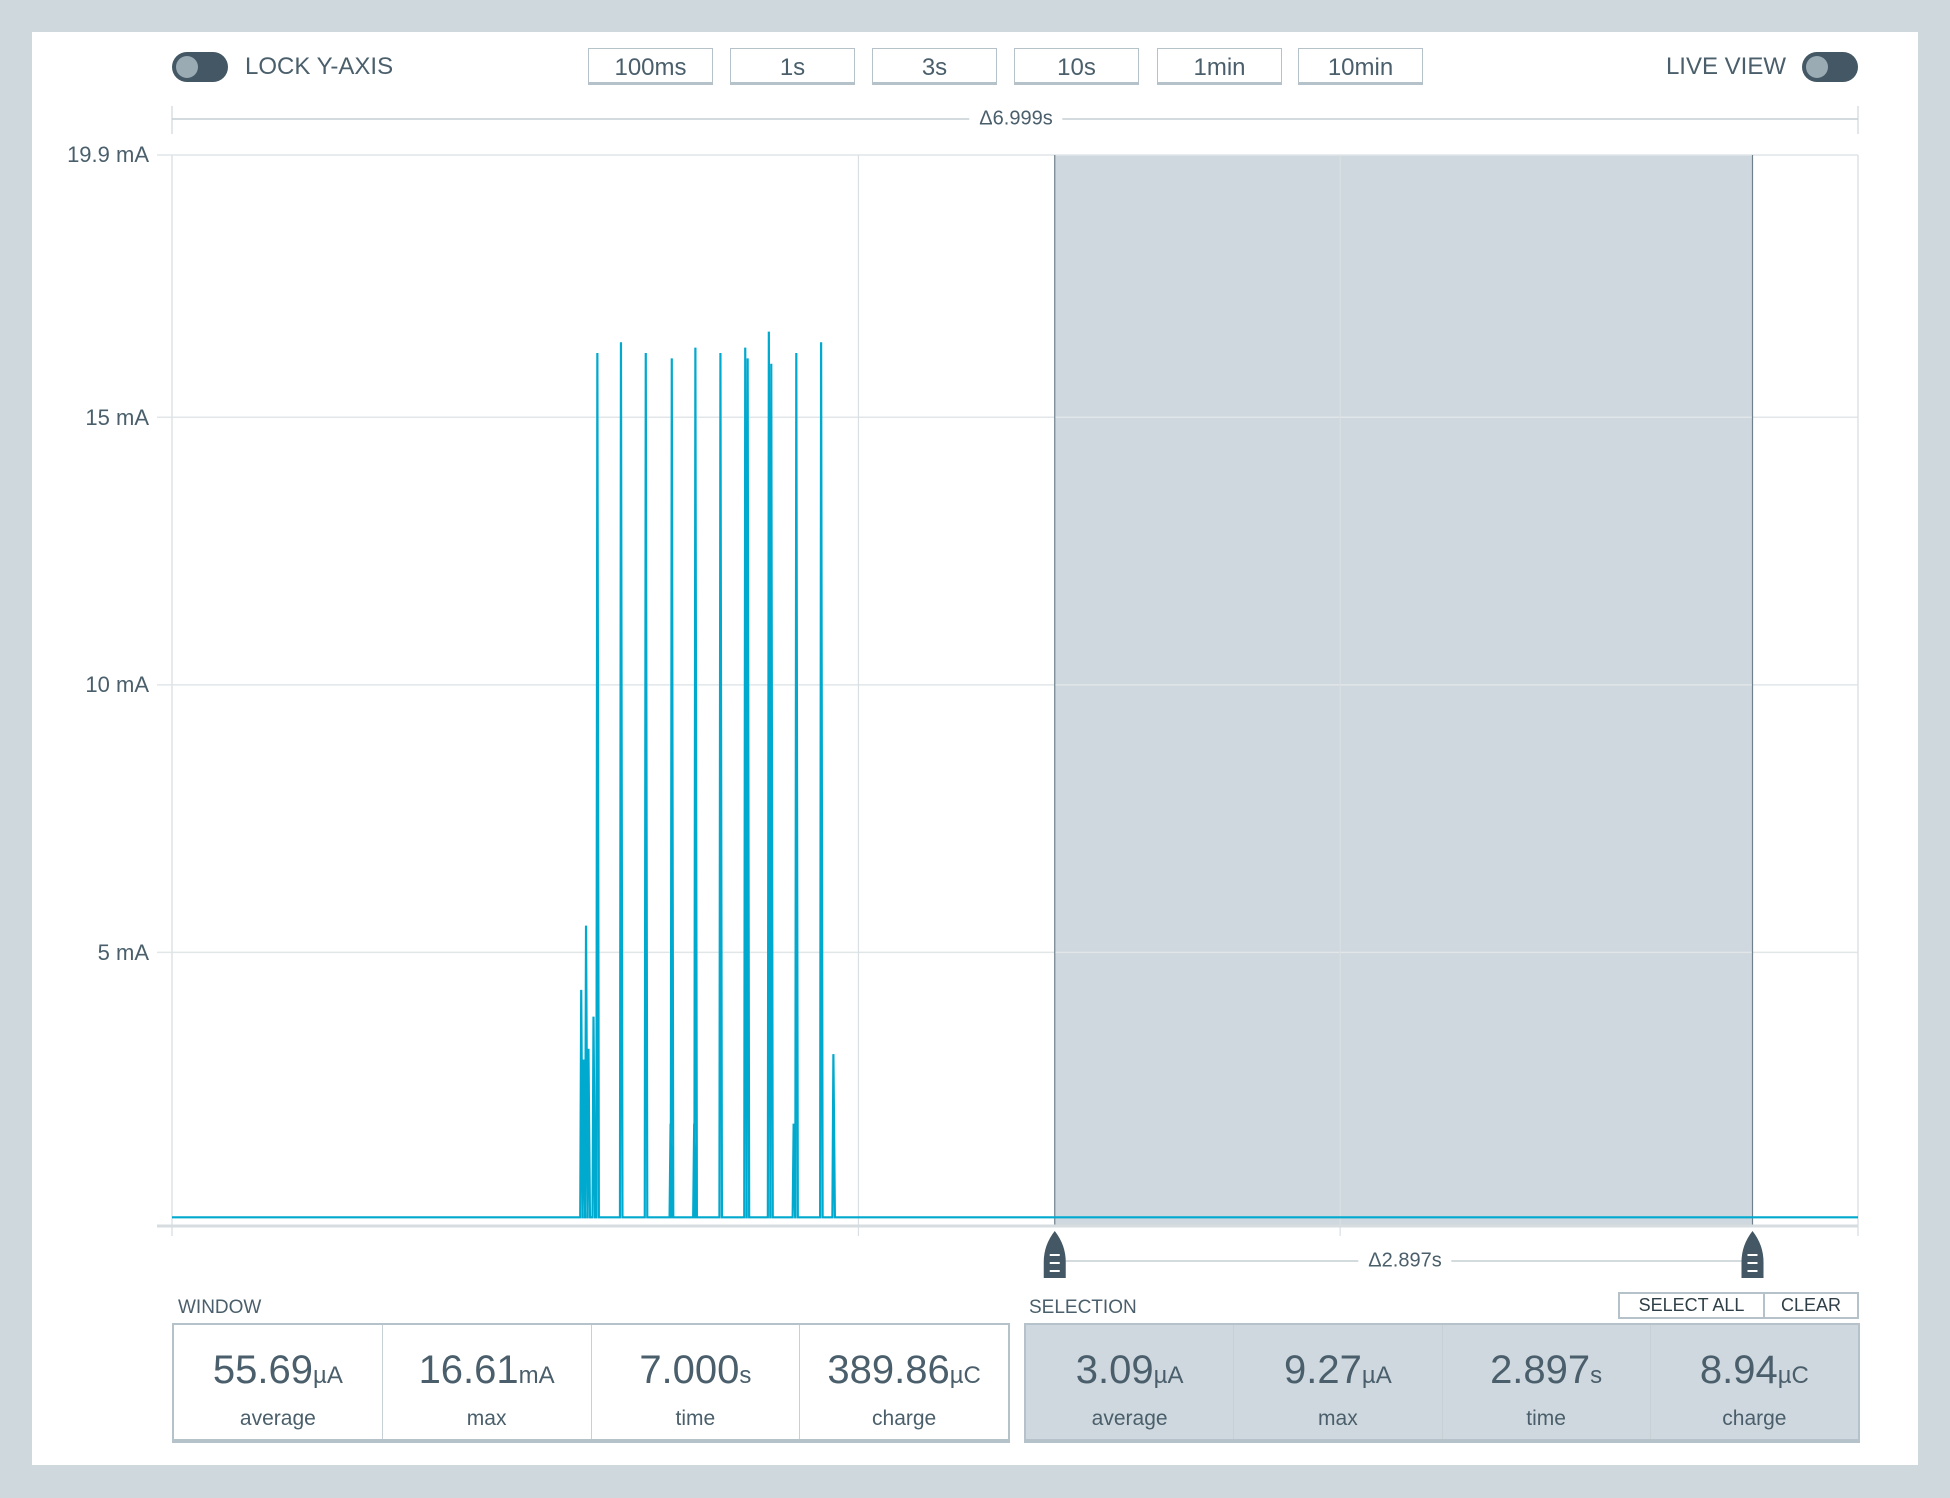 The image size is (1950, 1498). Describe the element at coordinates (1219, 66) in the screenshot. I see `window-1min-button: 1min` at that location.